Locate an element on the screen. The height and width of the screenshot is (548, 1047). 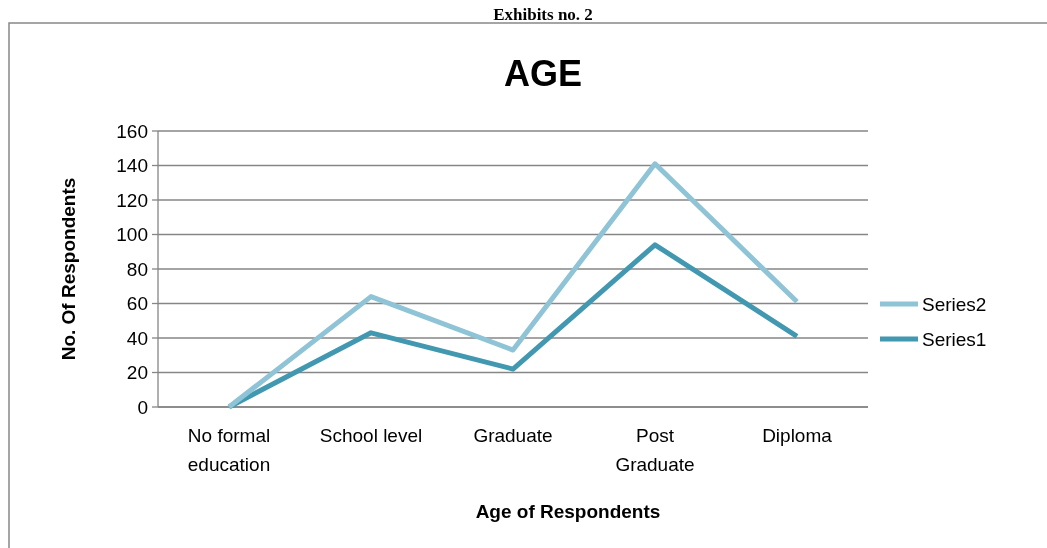
x-tick-label: School level is located at coordinates (371, 435).